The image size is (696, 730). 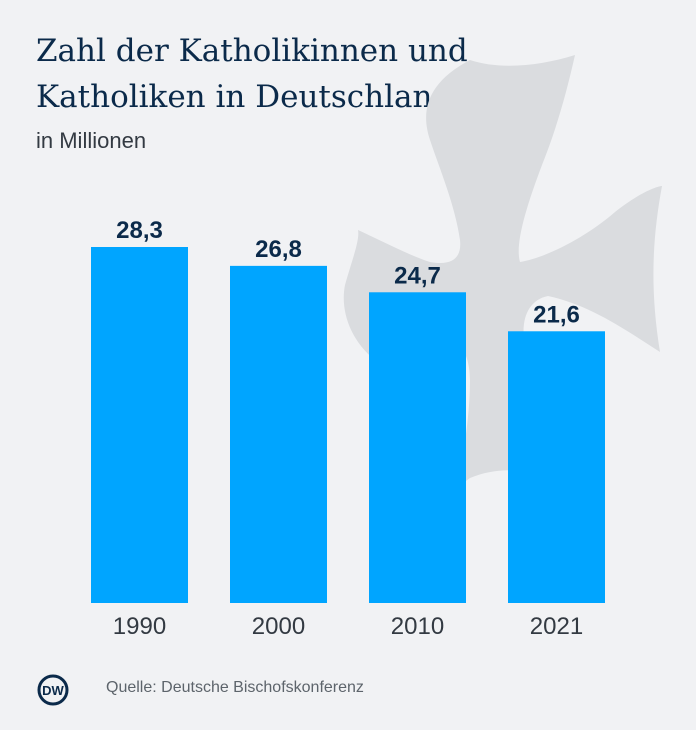 What do you see at coordinates (417, 626) in the screenshot?
I see `x-tick-label-2010: 2010` at bounding box center [417, 626].